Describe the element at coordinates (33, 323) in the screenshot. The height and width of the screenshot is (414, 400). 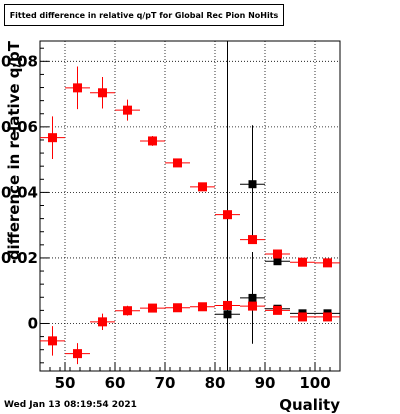
I see `y-tick-label: 0` at that location.